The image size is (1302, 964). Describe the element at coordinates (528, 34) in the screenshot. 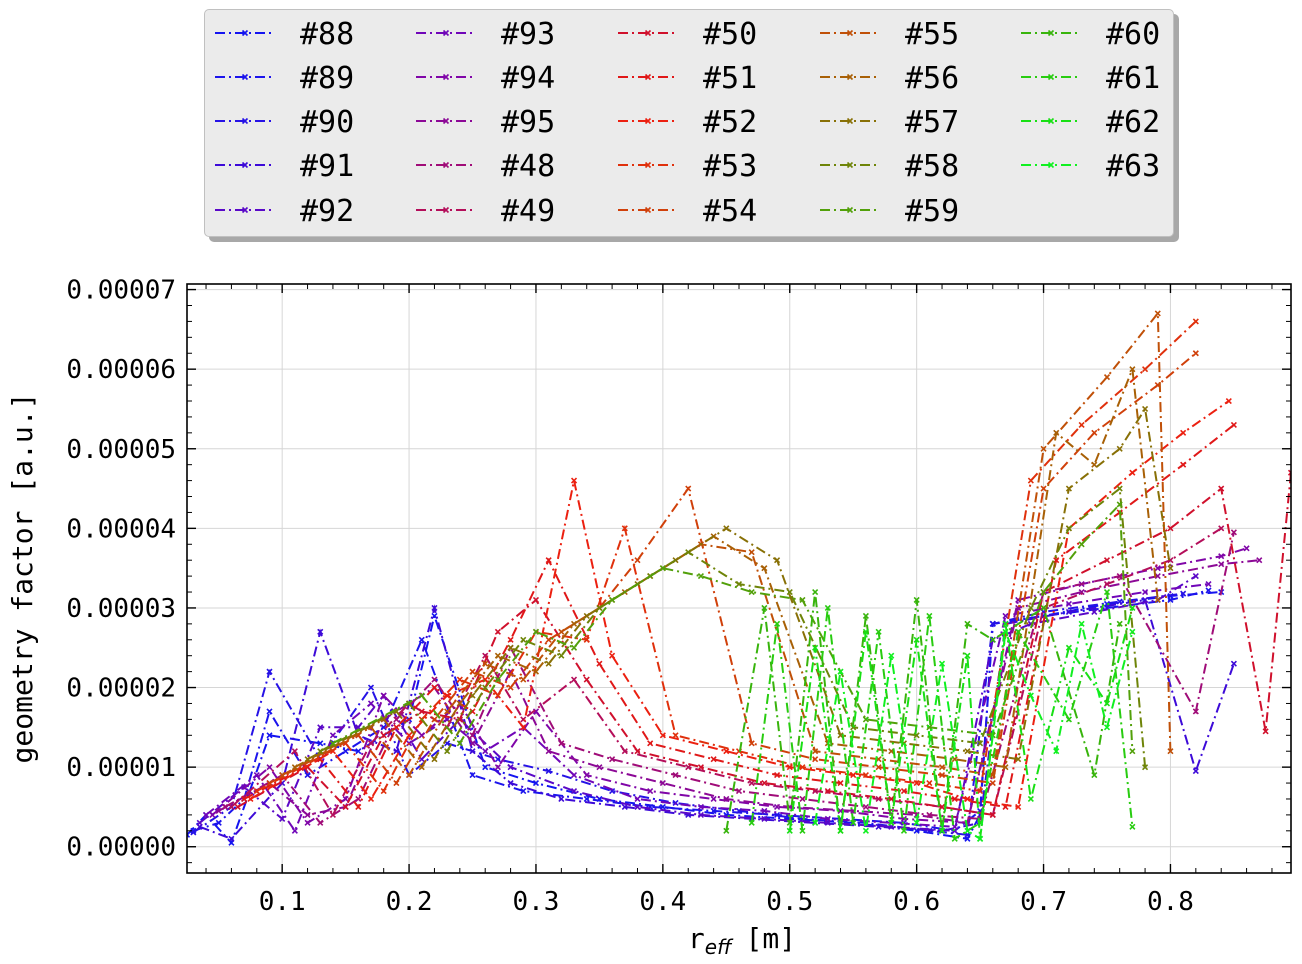

I see `legend-label: #93` at that location.